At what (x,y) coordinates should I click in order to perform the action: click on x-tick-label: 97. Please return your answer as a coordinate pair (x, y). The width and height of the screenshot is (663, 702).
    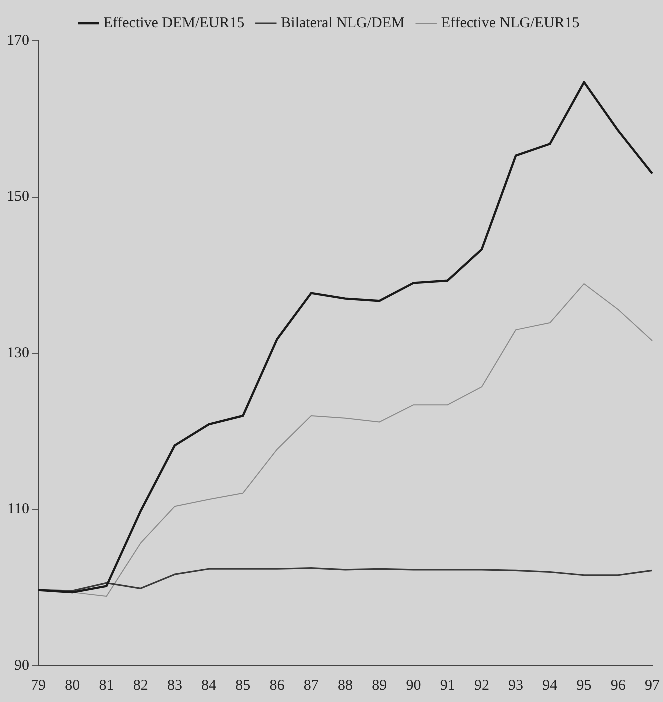
    Looking at the image, I should click on (652, 686).